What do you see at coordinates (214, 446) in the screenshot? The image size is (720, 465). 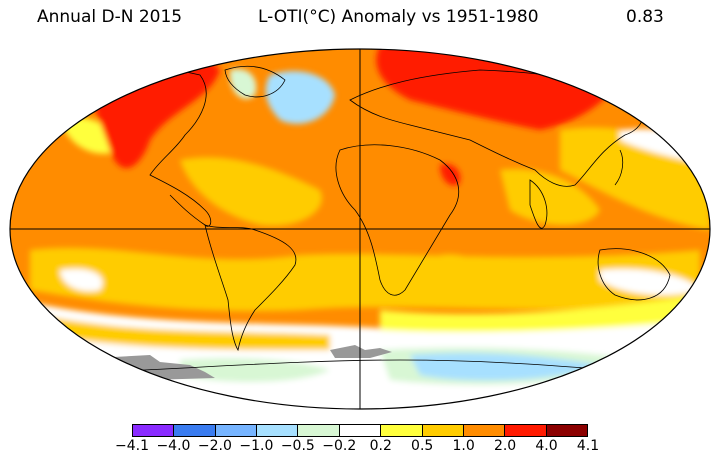 I see `scale-tick-label: −2.0` at bounding box center [214, 446].